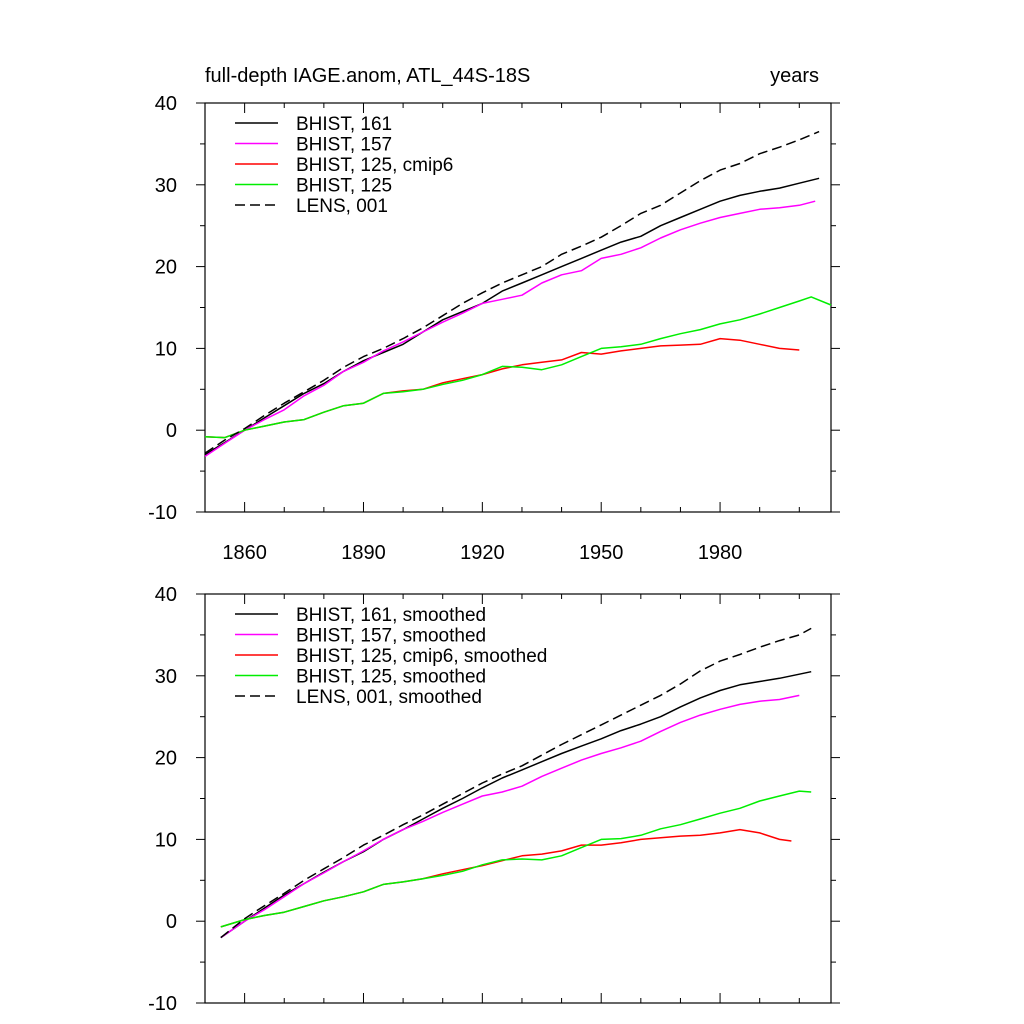 Image resolution: width=1024 pixels, height=1024 pixels. Describe the element at coordinates (421, 656) in the screenshot. I see `legend-label: BHIST, 125, cmip6, smoothed` at that location.